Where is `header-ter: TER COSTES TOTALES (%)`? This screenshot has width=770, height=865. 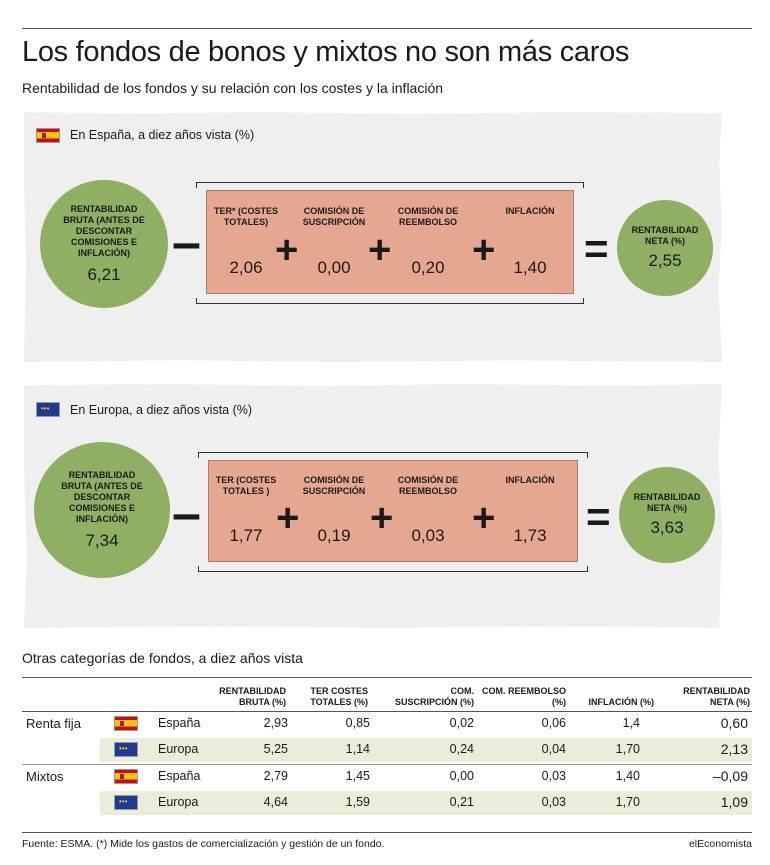
header-ter: TER COSTES TOTALES (%) is located at coordinates (339, 696).